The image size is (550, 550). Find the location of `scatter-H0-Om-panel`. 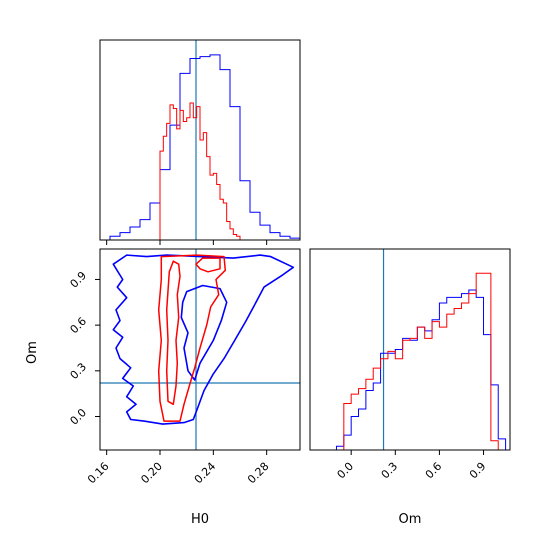

scatter-H0-Om-panel is located at coordinates (200, 349).